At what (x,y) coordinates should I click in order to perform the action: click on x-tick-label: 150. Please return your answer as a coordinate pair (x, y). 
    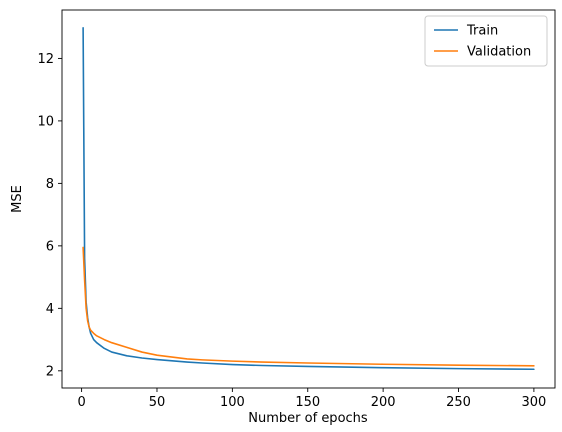
    Looking at the image, I should click on (307, 402).